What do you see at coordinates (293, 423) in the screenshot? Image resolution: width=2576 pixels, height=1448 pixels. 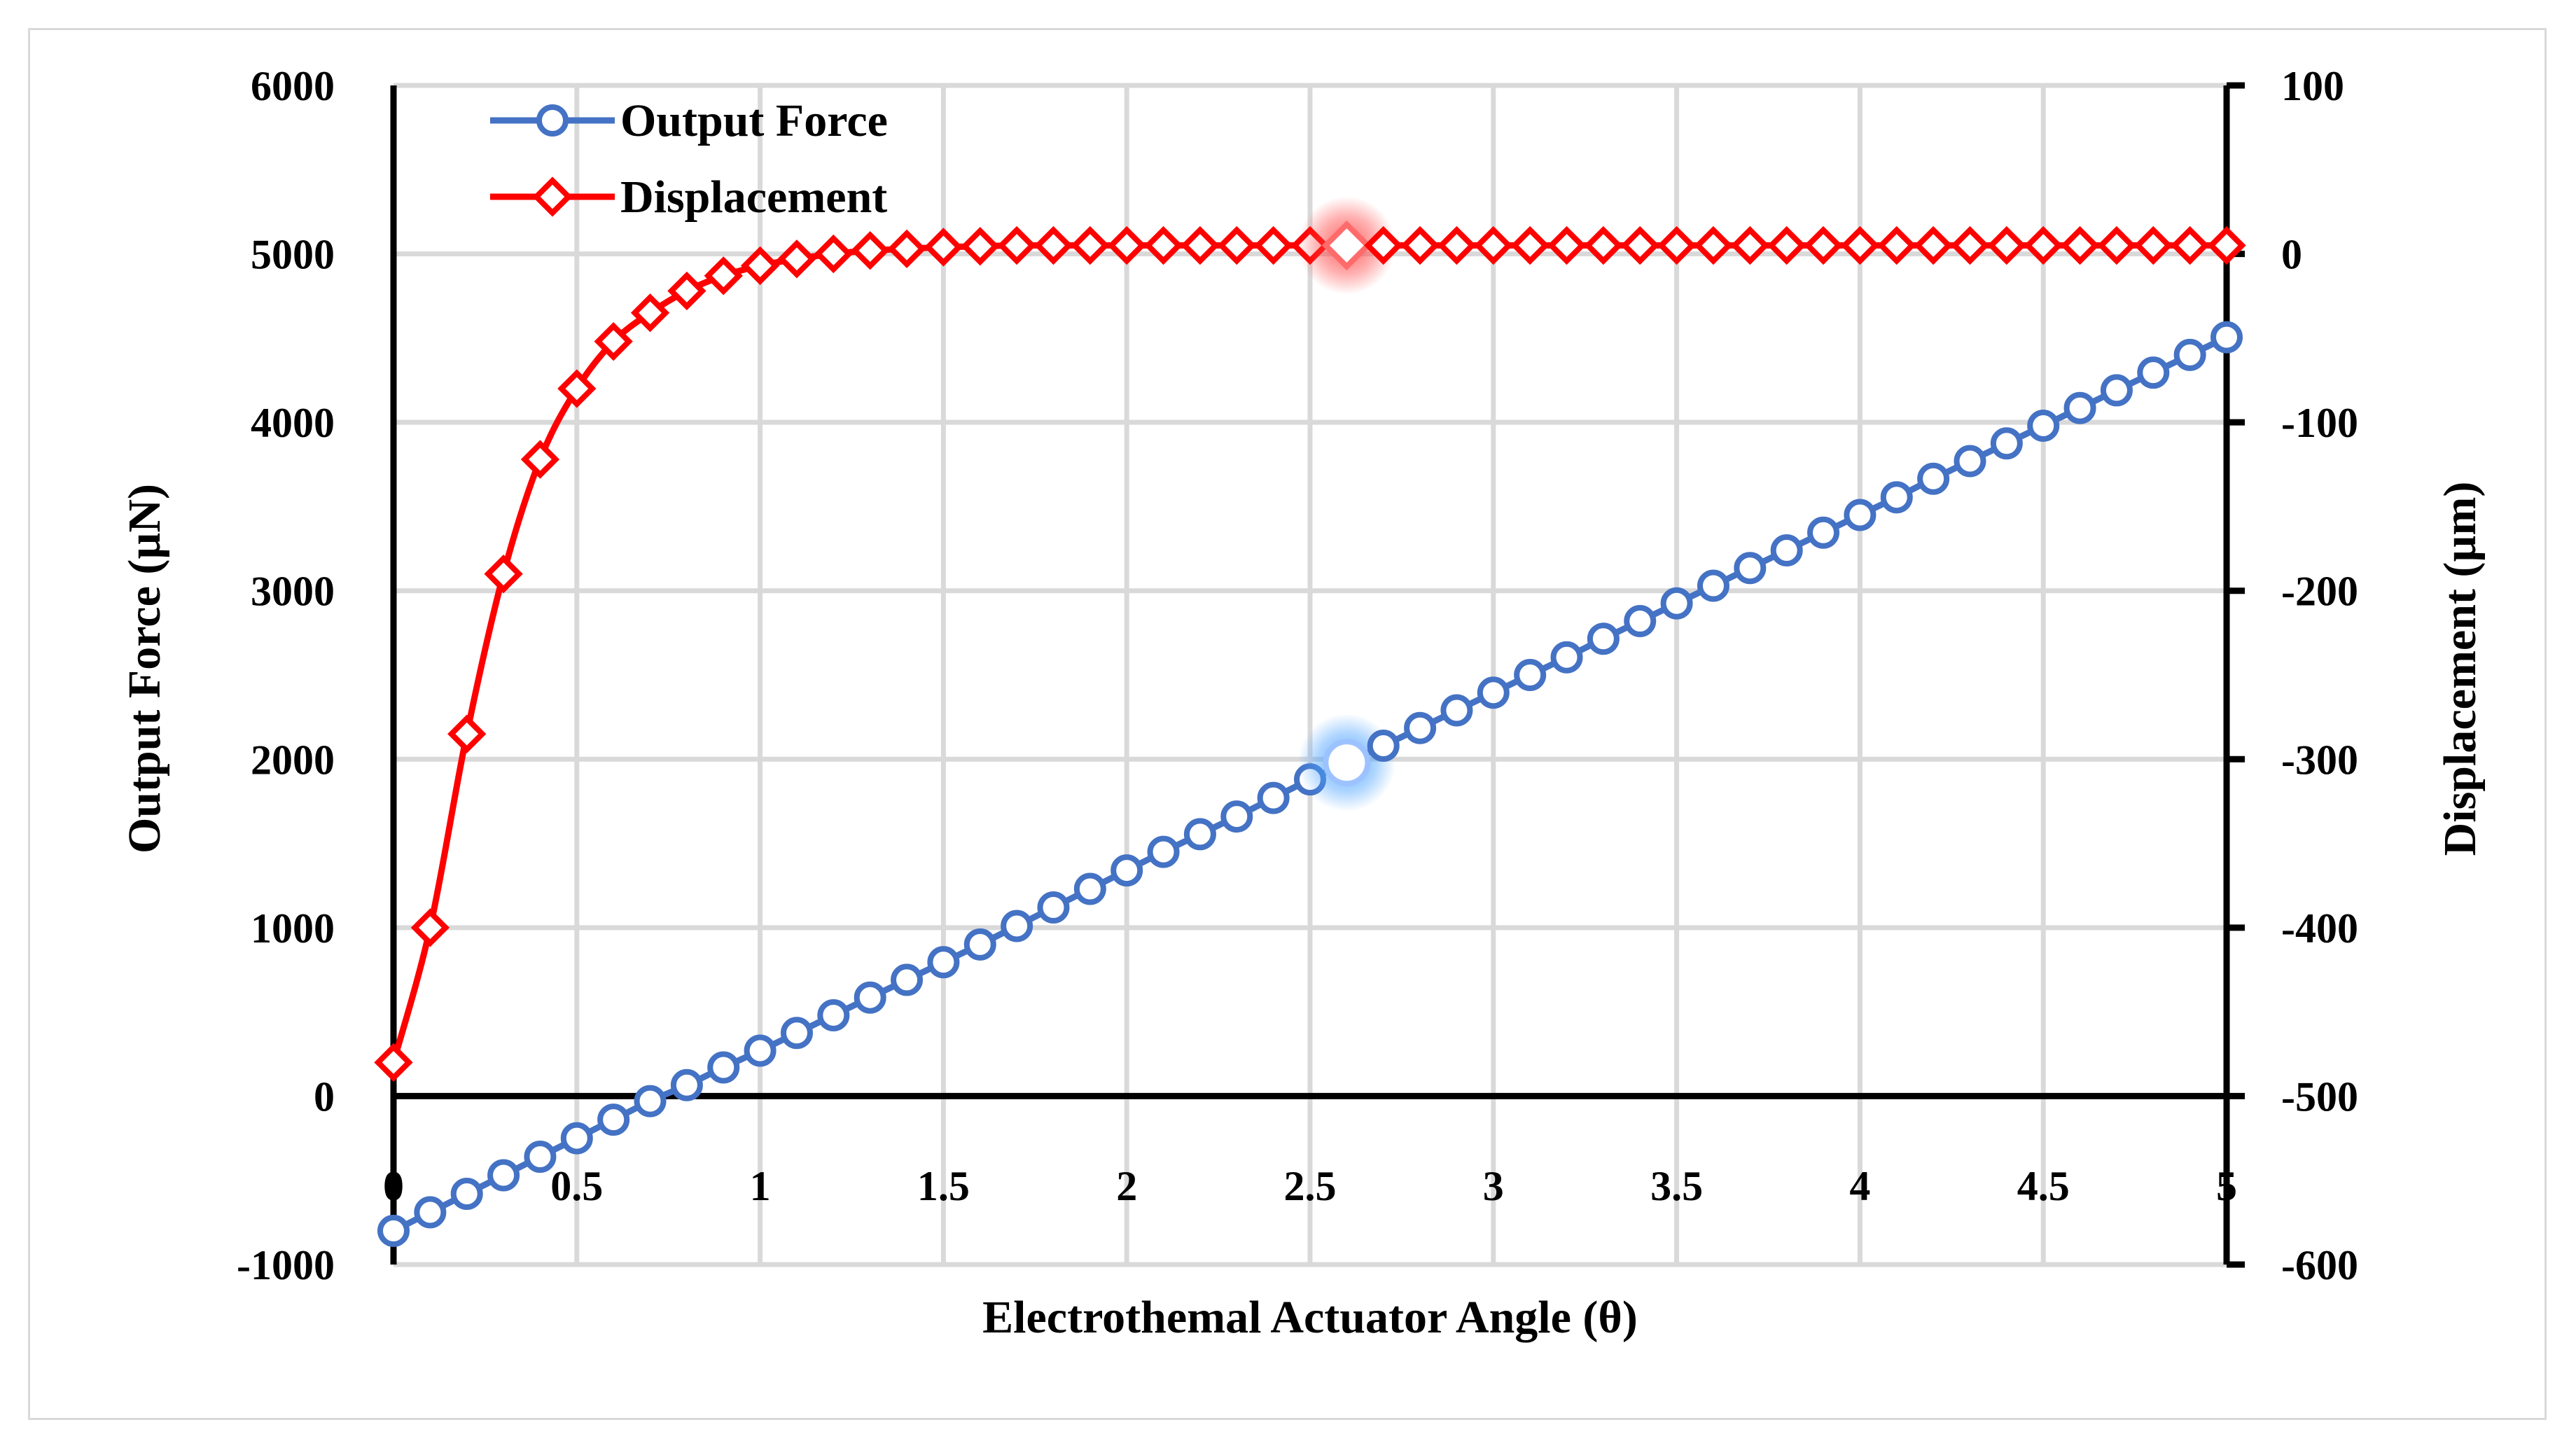 I see `y-tick-label: 4000` at bounding box center [293, 423].